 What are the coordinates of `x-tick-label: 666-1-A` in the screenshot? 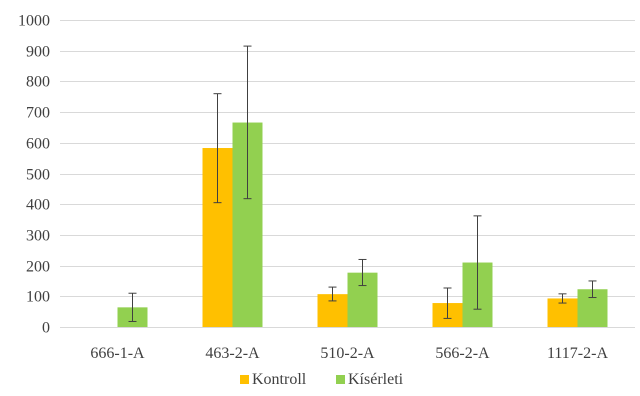 It's located at (117, 353).